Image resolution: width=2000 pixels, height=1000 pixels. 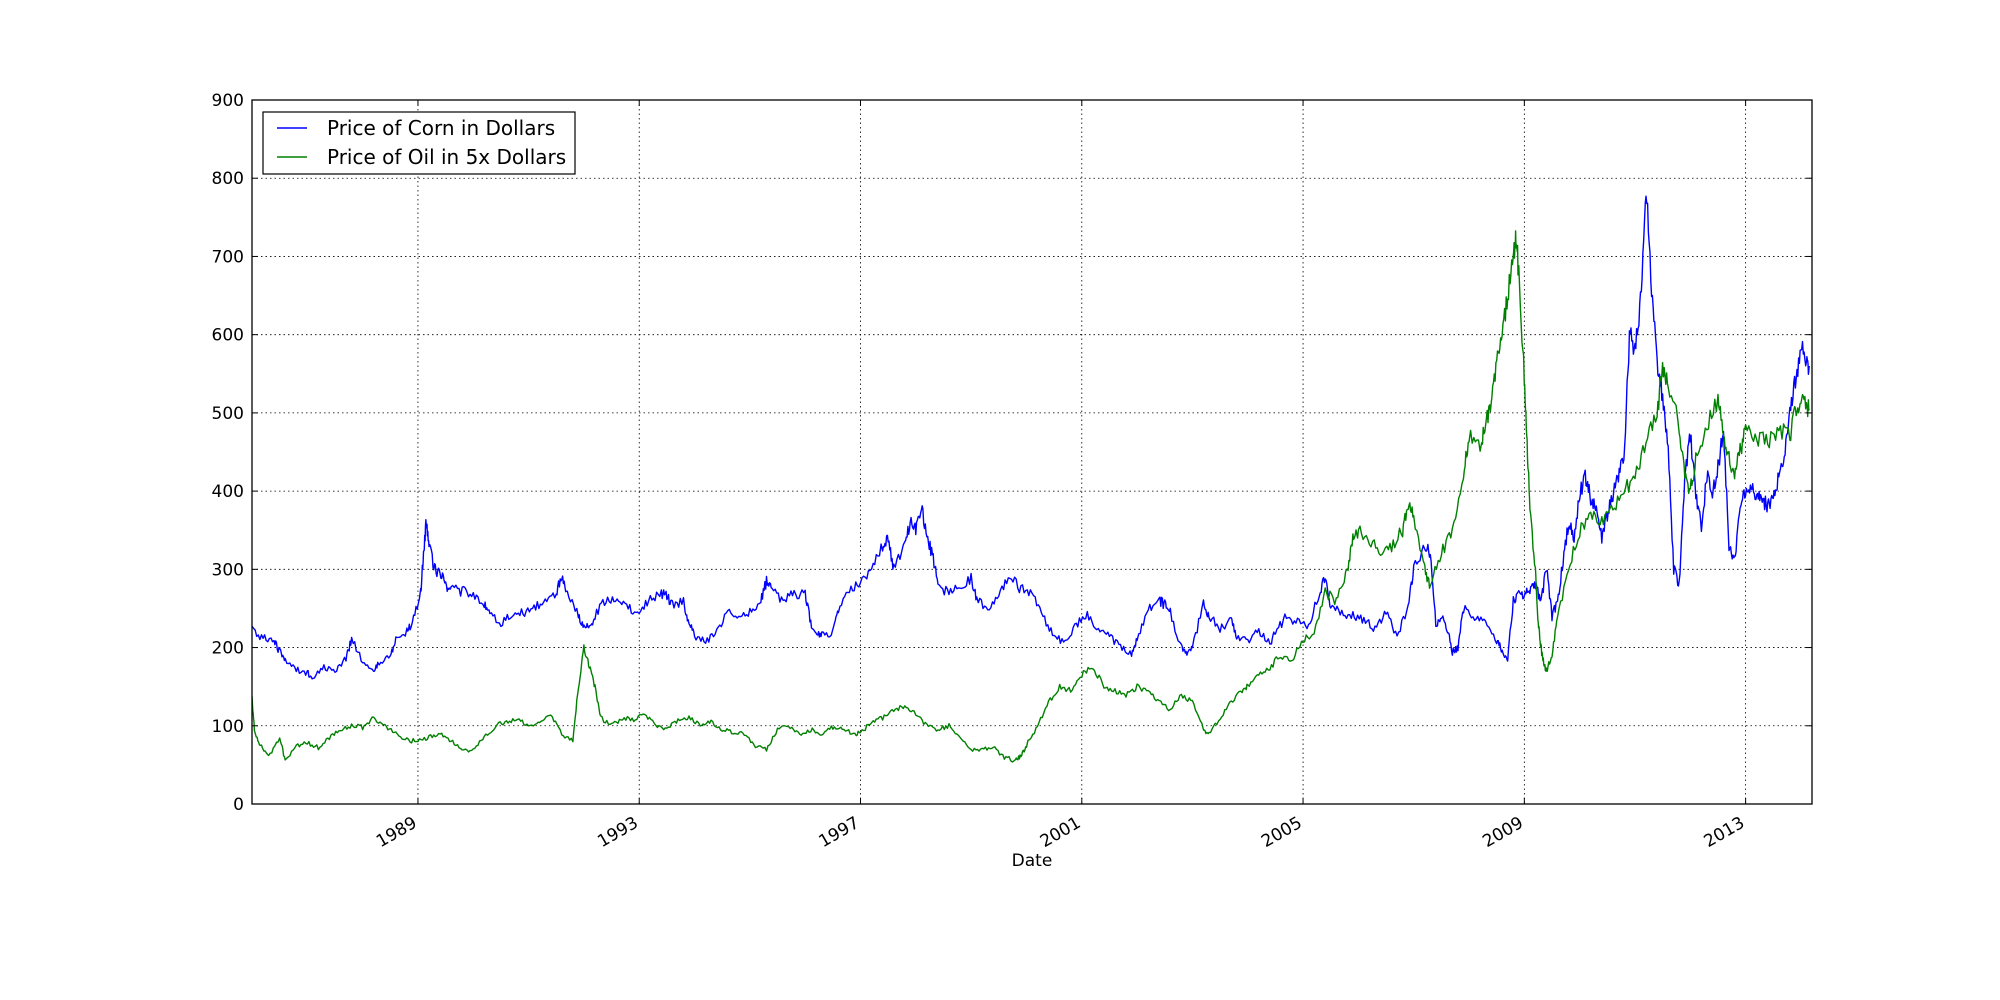 I want to click on x-tick-label: 2001, so click(x=1060, y=832).